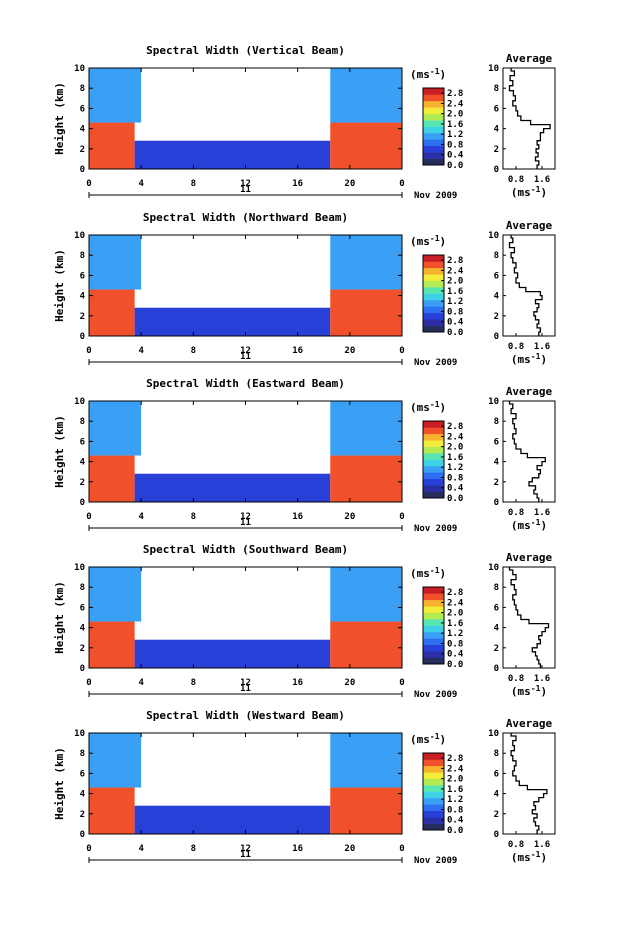 Image resolution: width=624 pixels, height=929 pixels. I want to click on panel-title: Spectral Width (Southward Beam), so click(245, 549).